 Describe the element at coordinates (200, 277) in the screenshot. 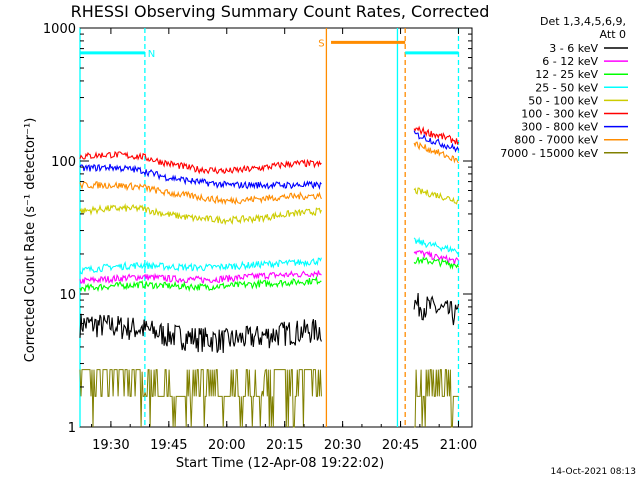

I see `series-line-1-a` at that location.